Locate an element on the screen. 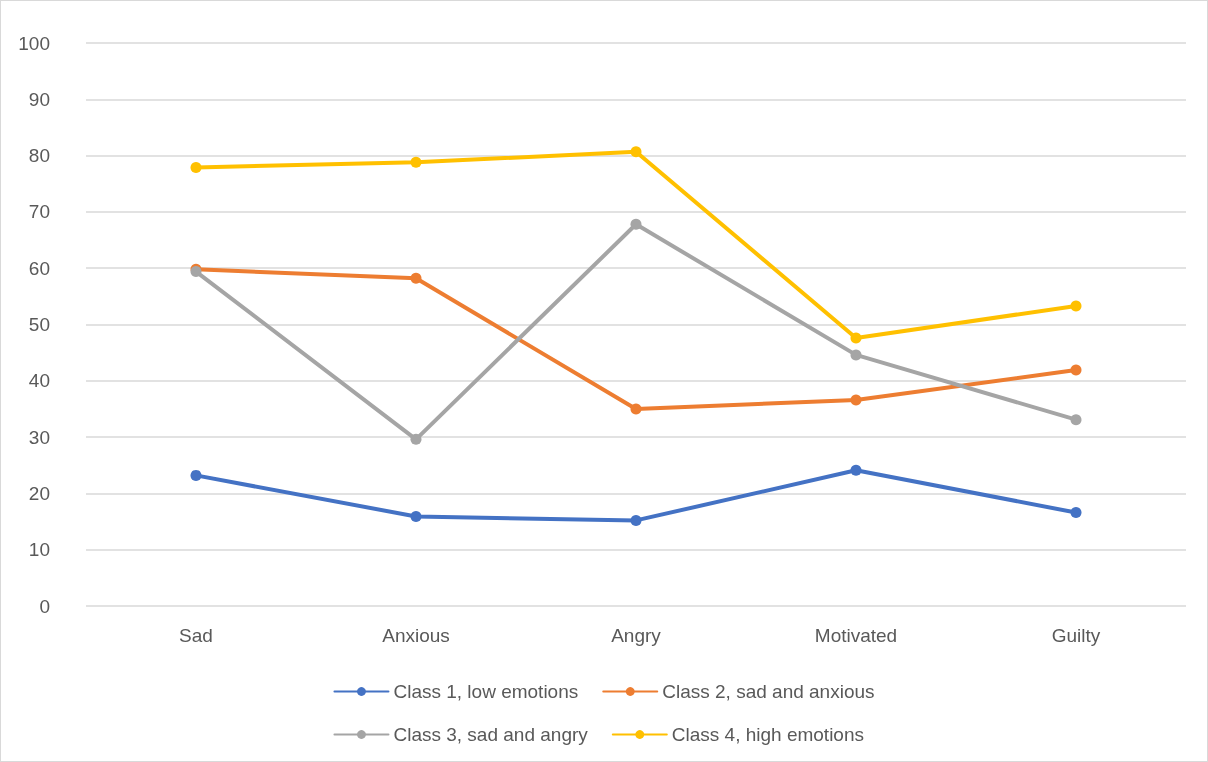 Image resolution: width=1208 pixels, height=762 pixels. y-tick-label: 100 is located at coordinates (34, 43).